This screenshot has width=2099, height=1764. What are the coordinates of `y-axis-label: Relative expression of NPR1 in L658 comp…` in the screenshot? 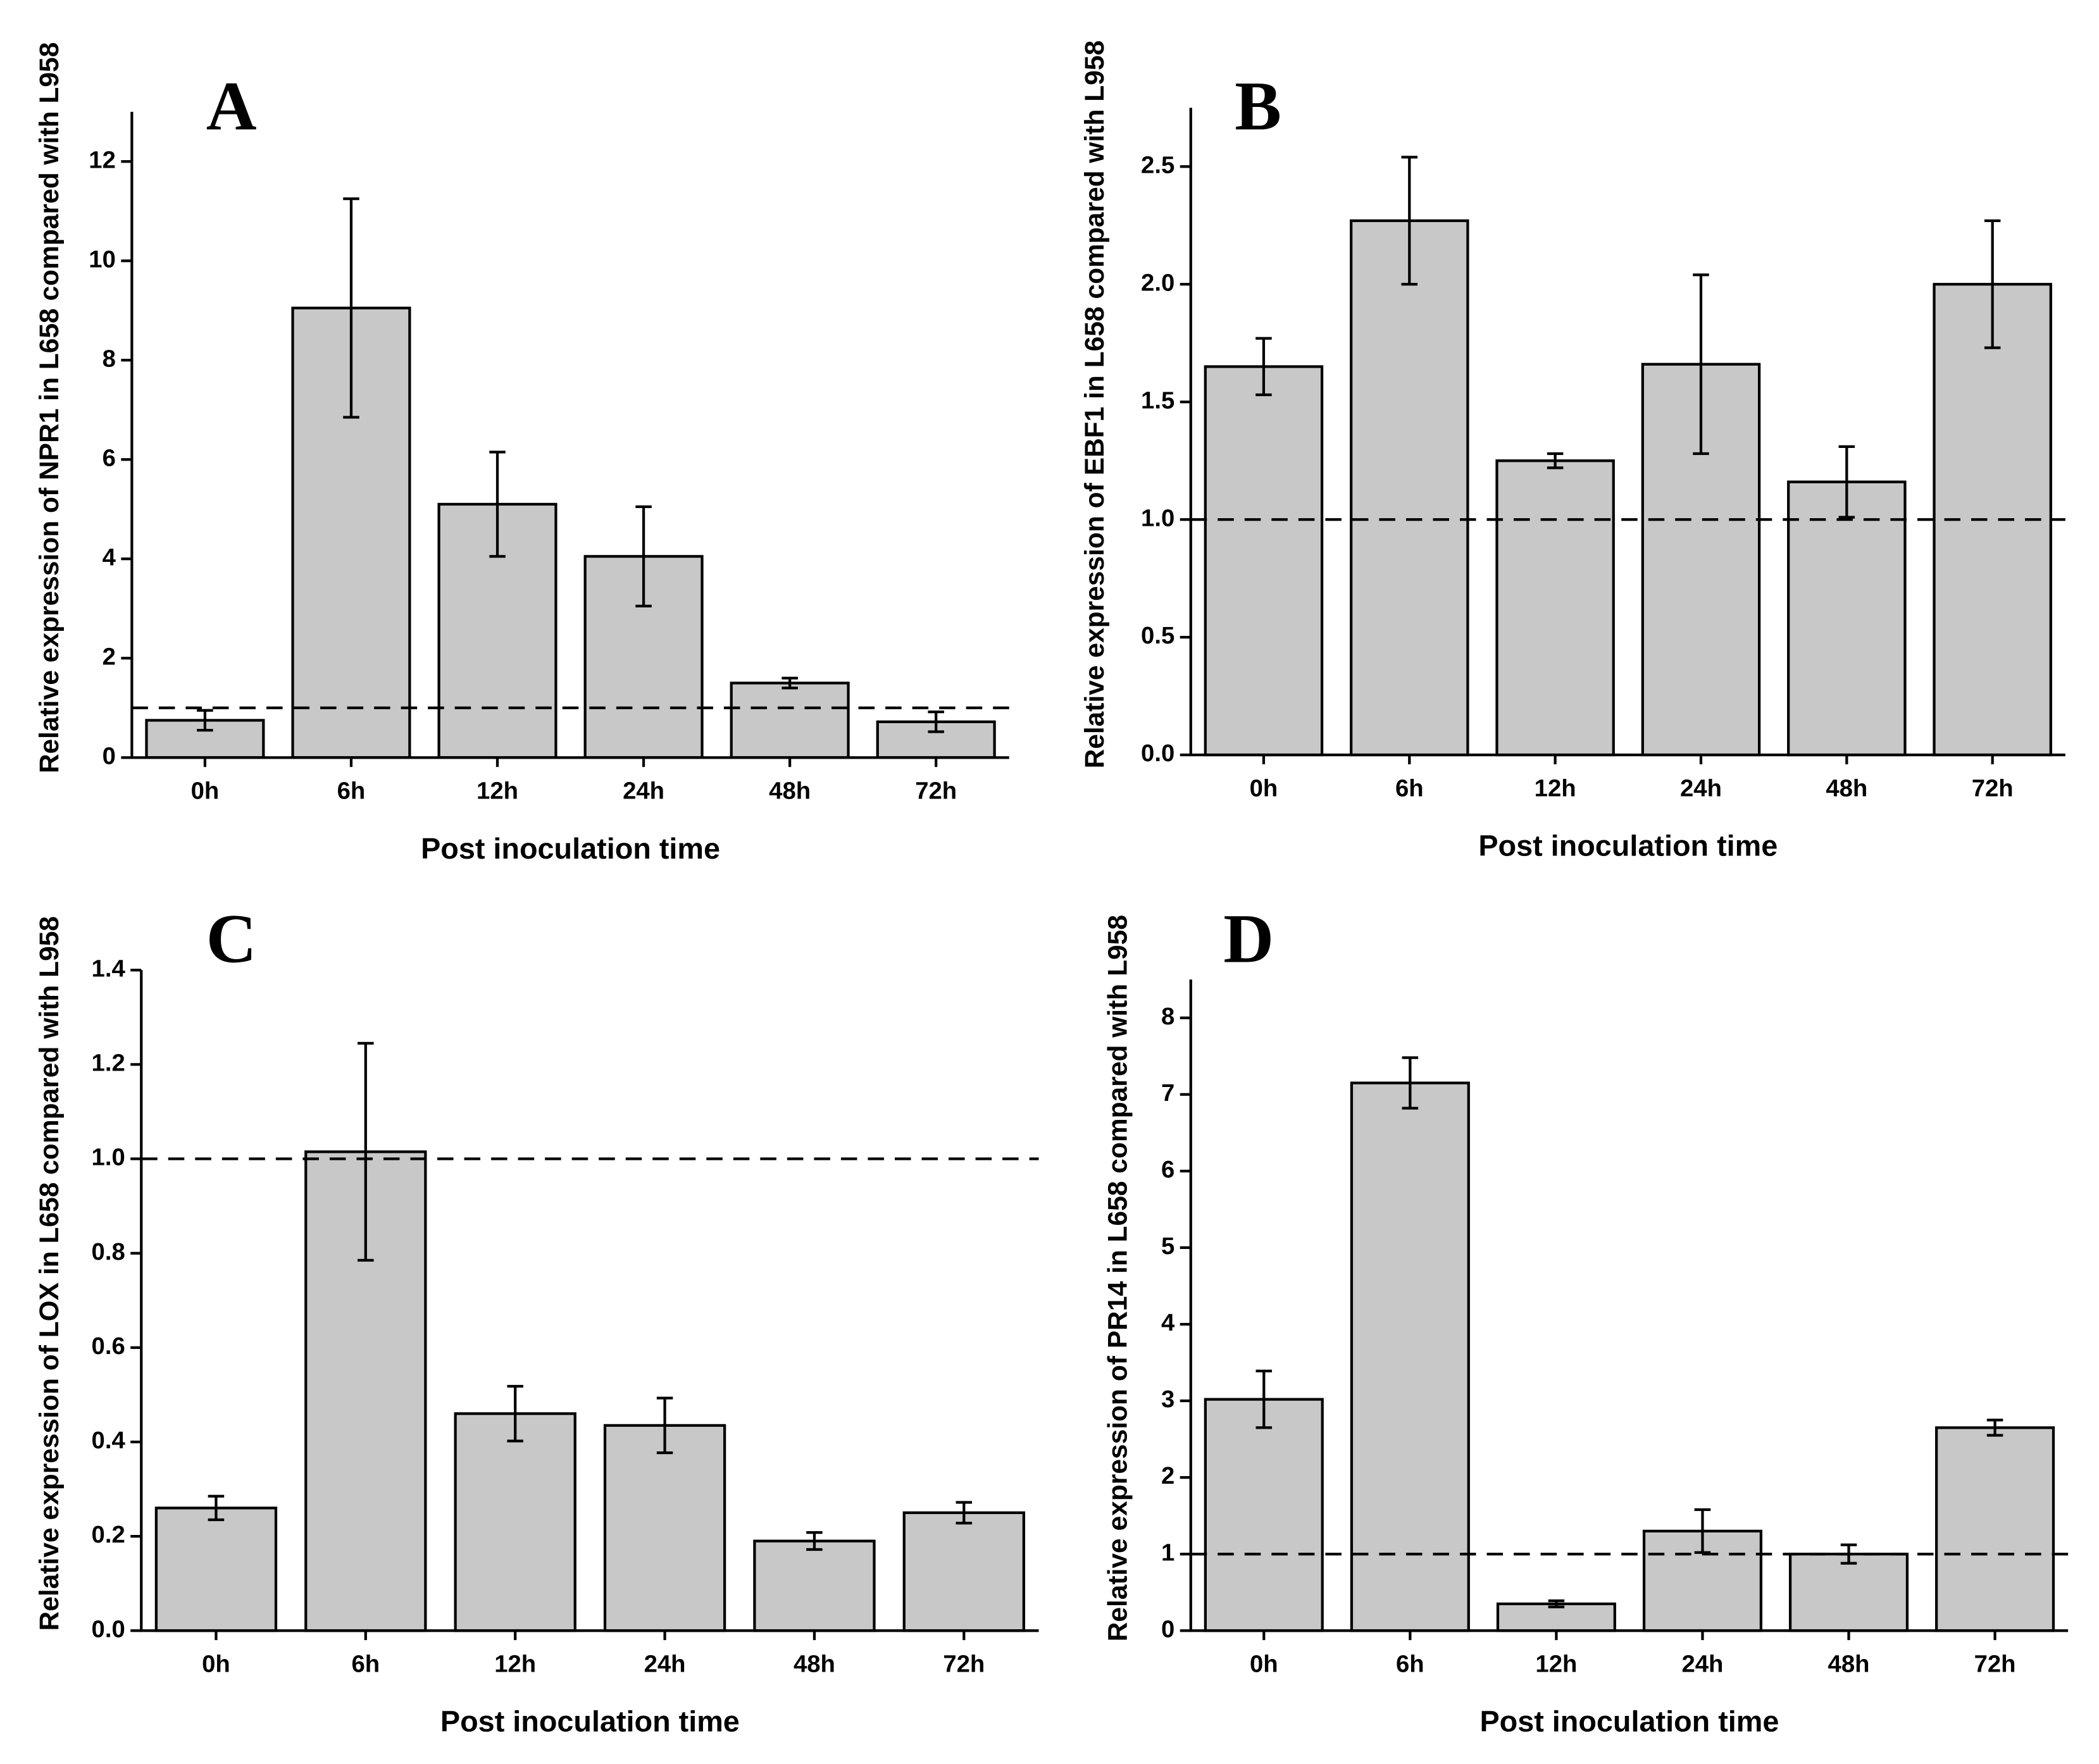 It's located at (50, 407).